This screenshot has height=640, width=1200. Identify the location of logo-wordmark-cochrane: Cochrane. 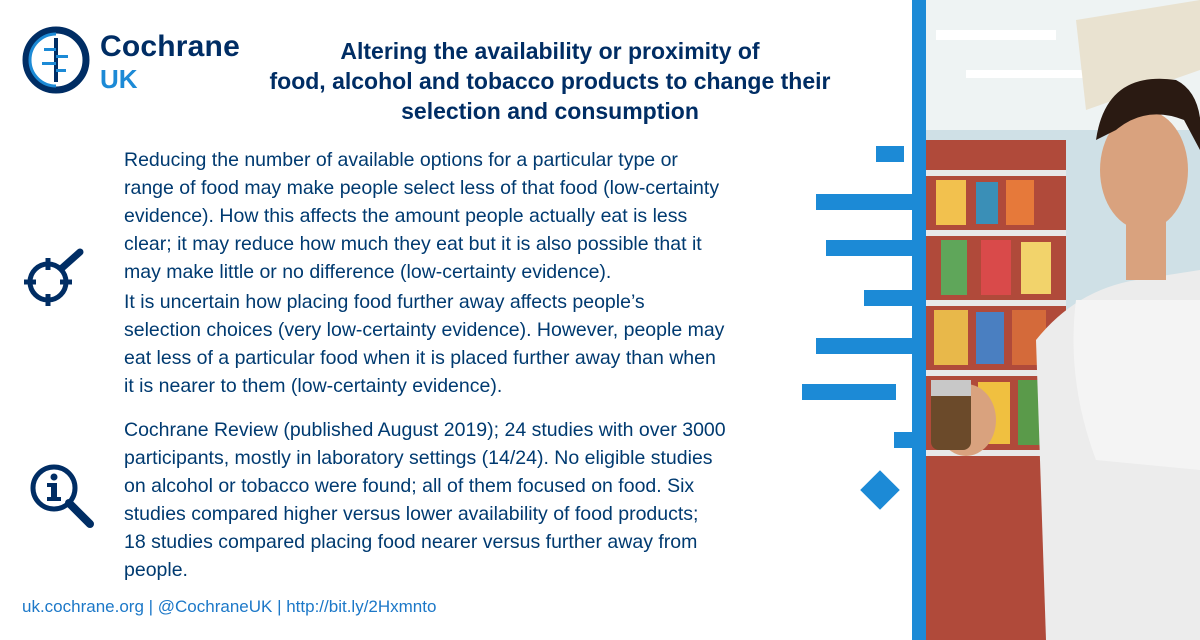
(170, 46).